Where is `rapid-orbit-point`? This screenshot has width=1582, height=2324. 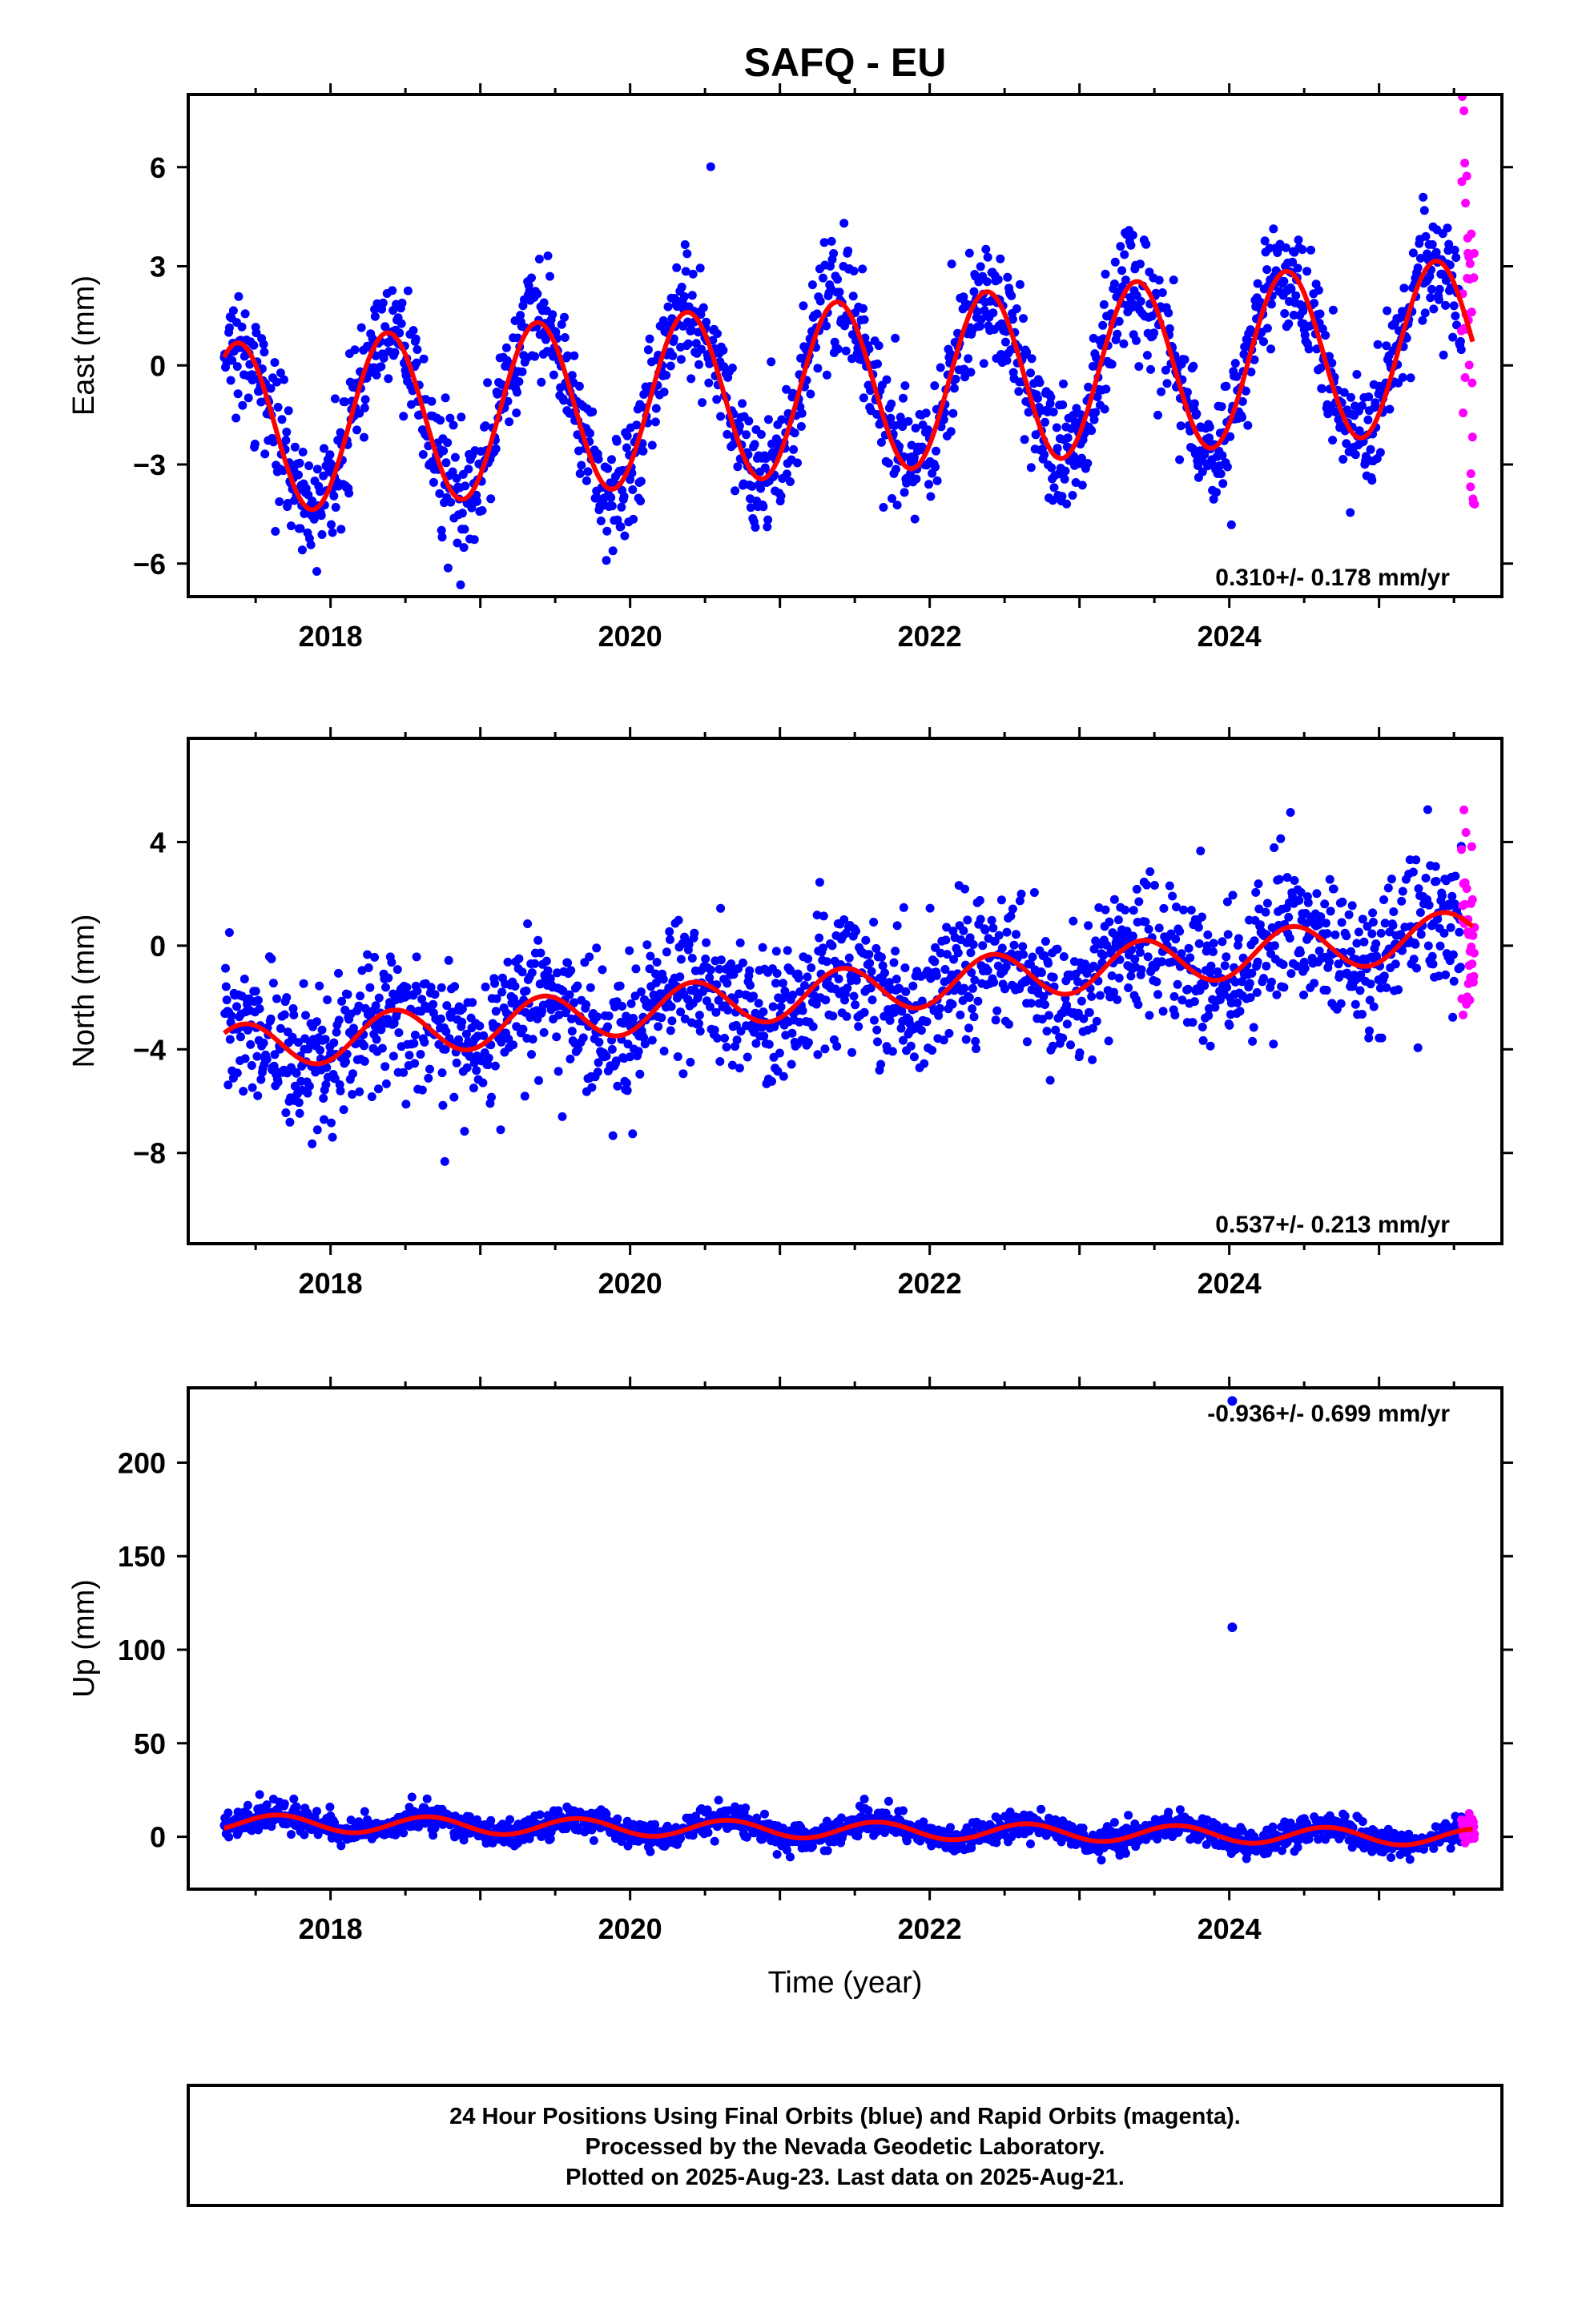 rapid-orbit-point is located at coordinates (1471, 846).